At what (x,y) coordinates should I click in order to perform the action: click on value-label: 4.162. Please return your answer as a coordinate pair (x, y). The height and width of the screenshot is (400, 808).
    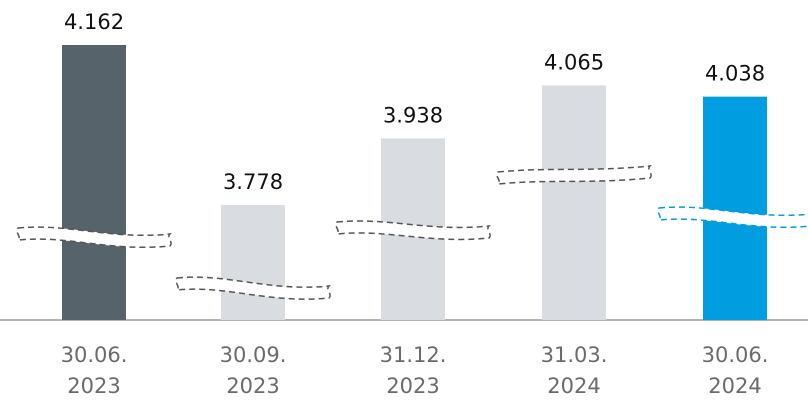
    Looking at the image, I should click on (94, 22).